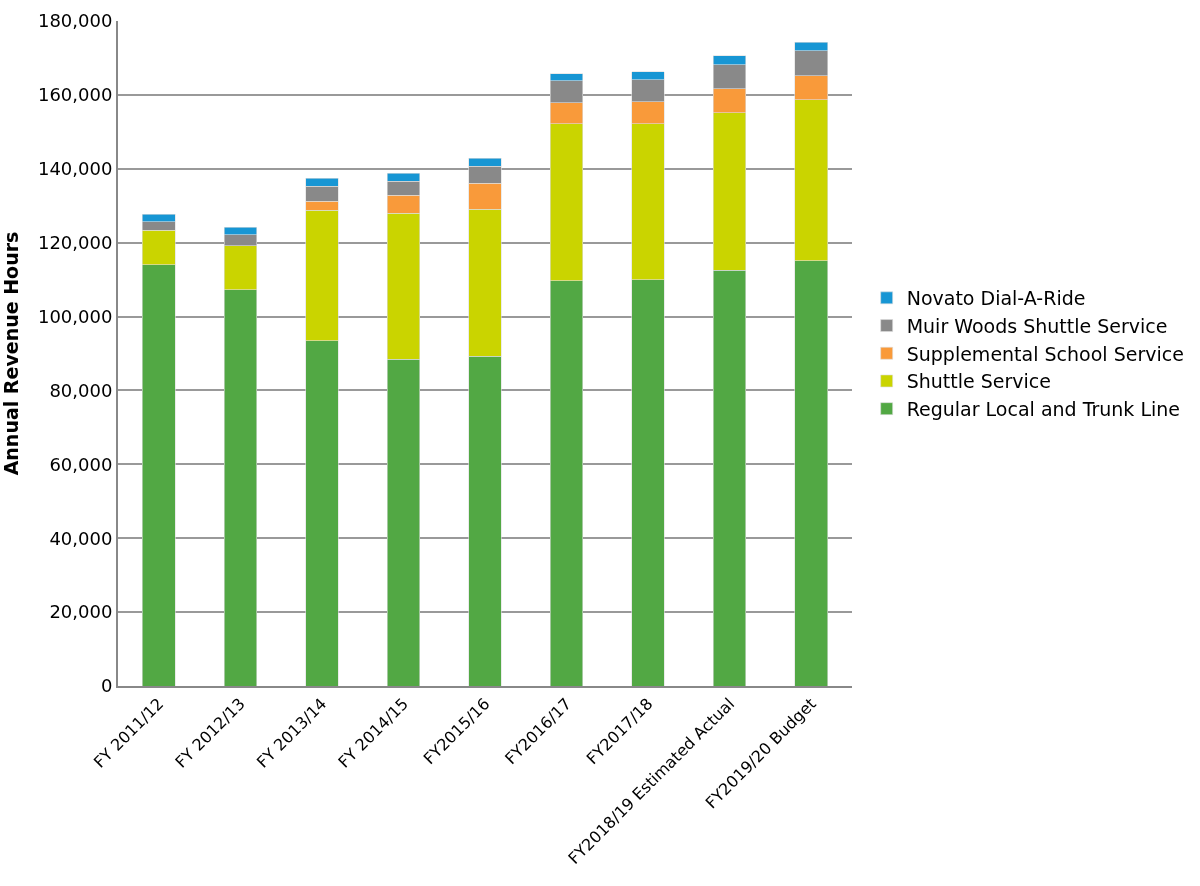  What do you see at coordinates (75, 95) in the screenshot?
I see `y-tick-label: 160,000` at bounding box center [75, 95].